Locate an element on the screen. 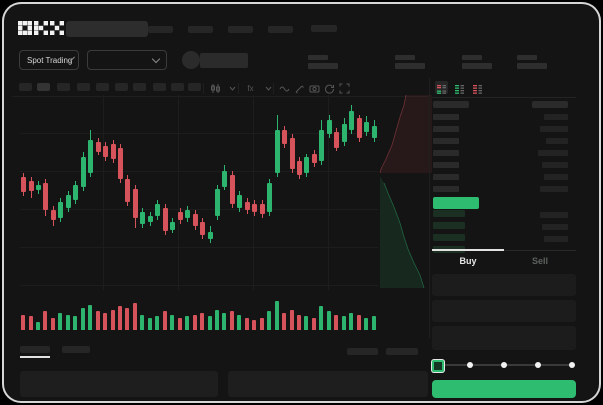  fullscreen-icon is located at coordinates (344, 88).